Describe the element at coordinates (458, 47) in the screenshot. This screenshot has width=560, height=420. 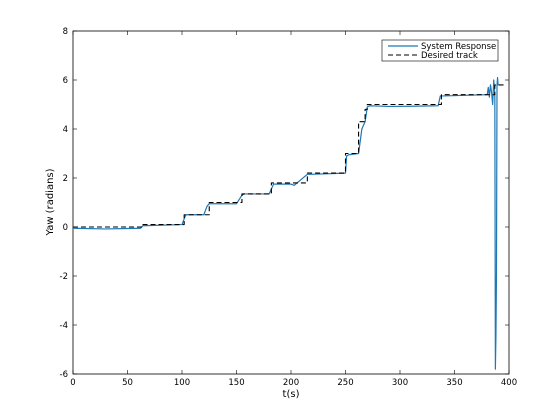
I see `legend-label-system-response: System Response` at that location.